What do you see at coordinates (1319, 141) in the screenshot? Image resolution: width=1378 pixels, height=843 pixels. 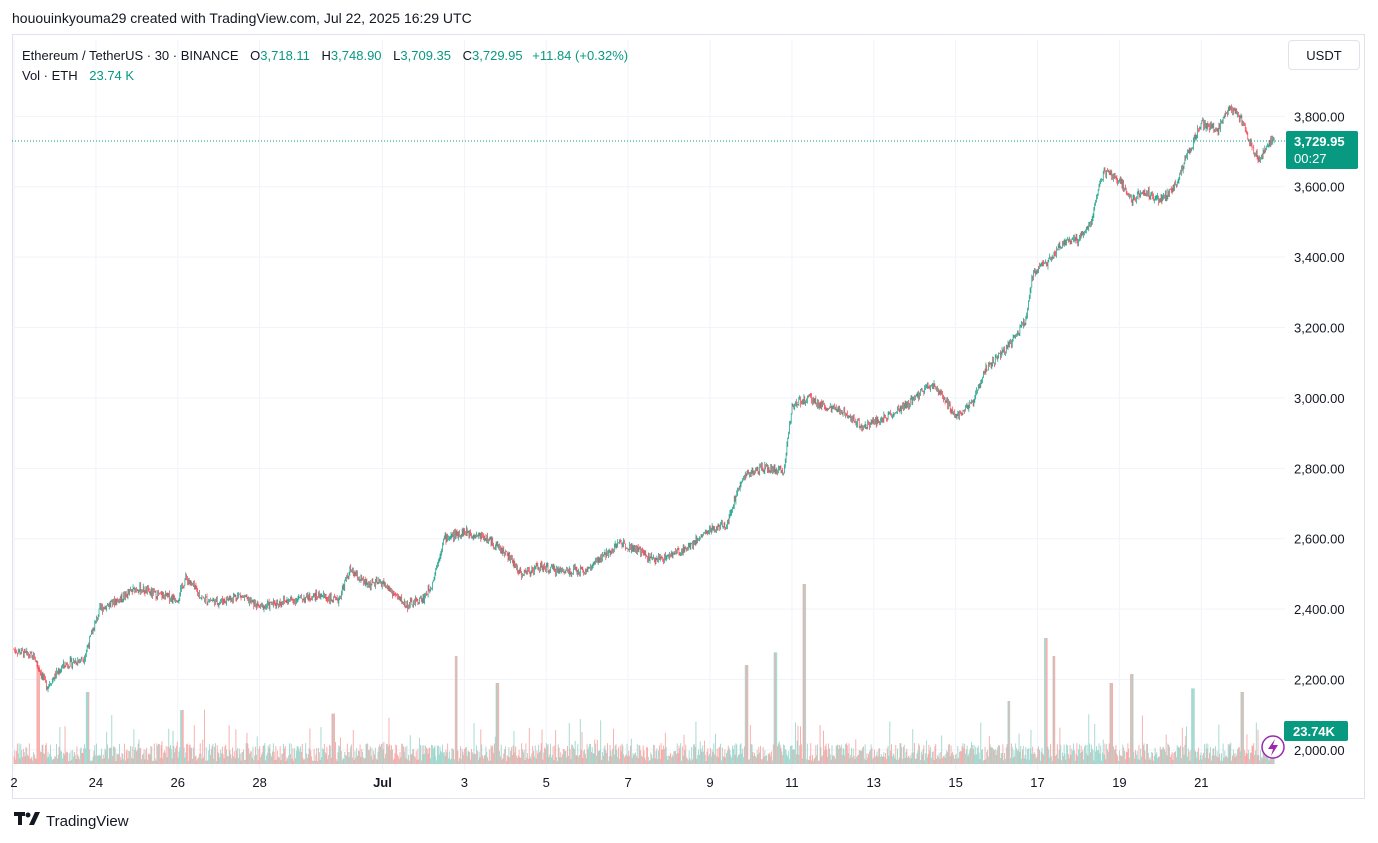 I see `last-price-label: 3,729.95` at bounding box center [1319, 141].